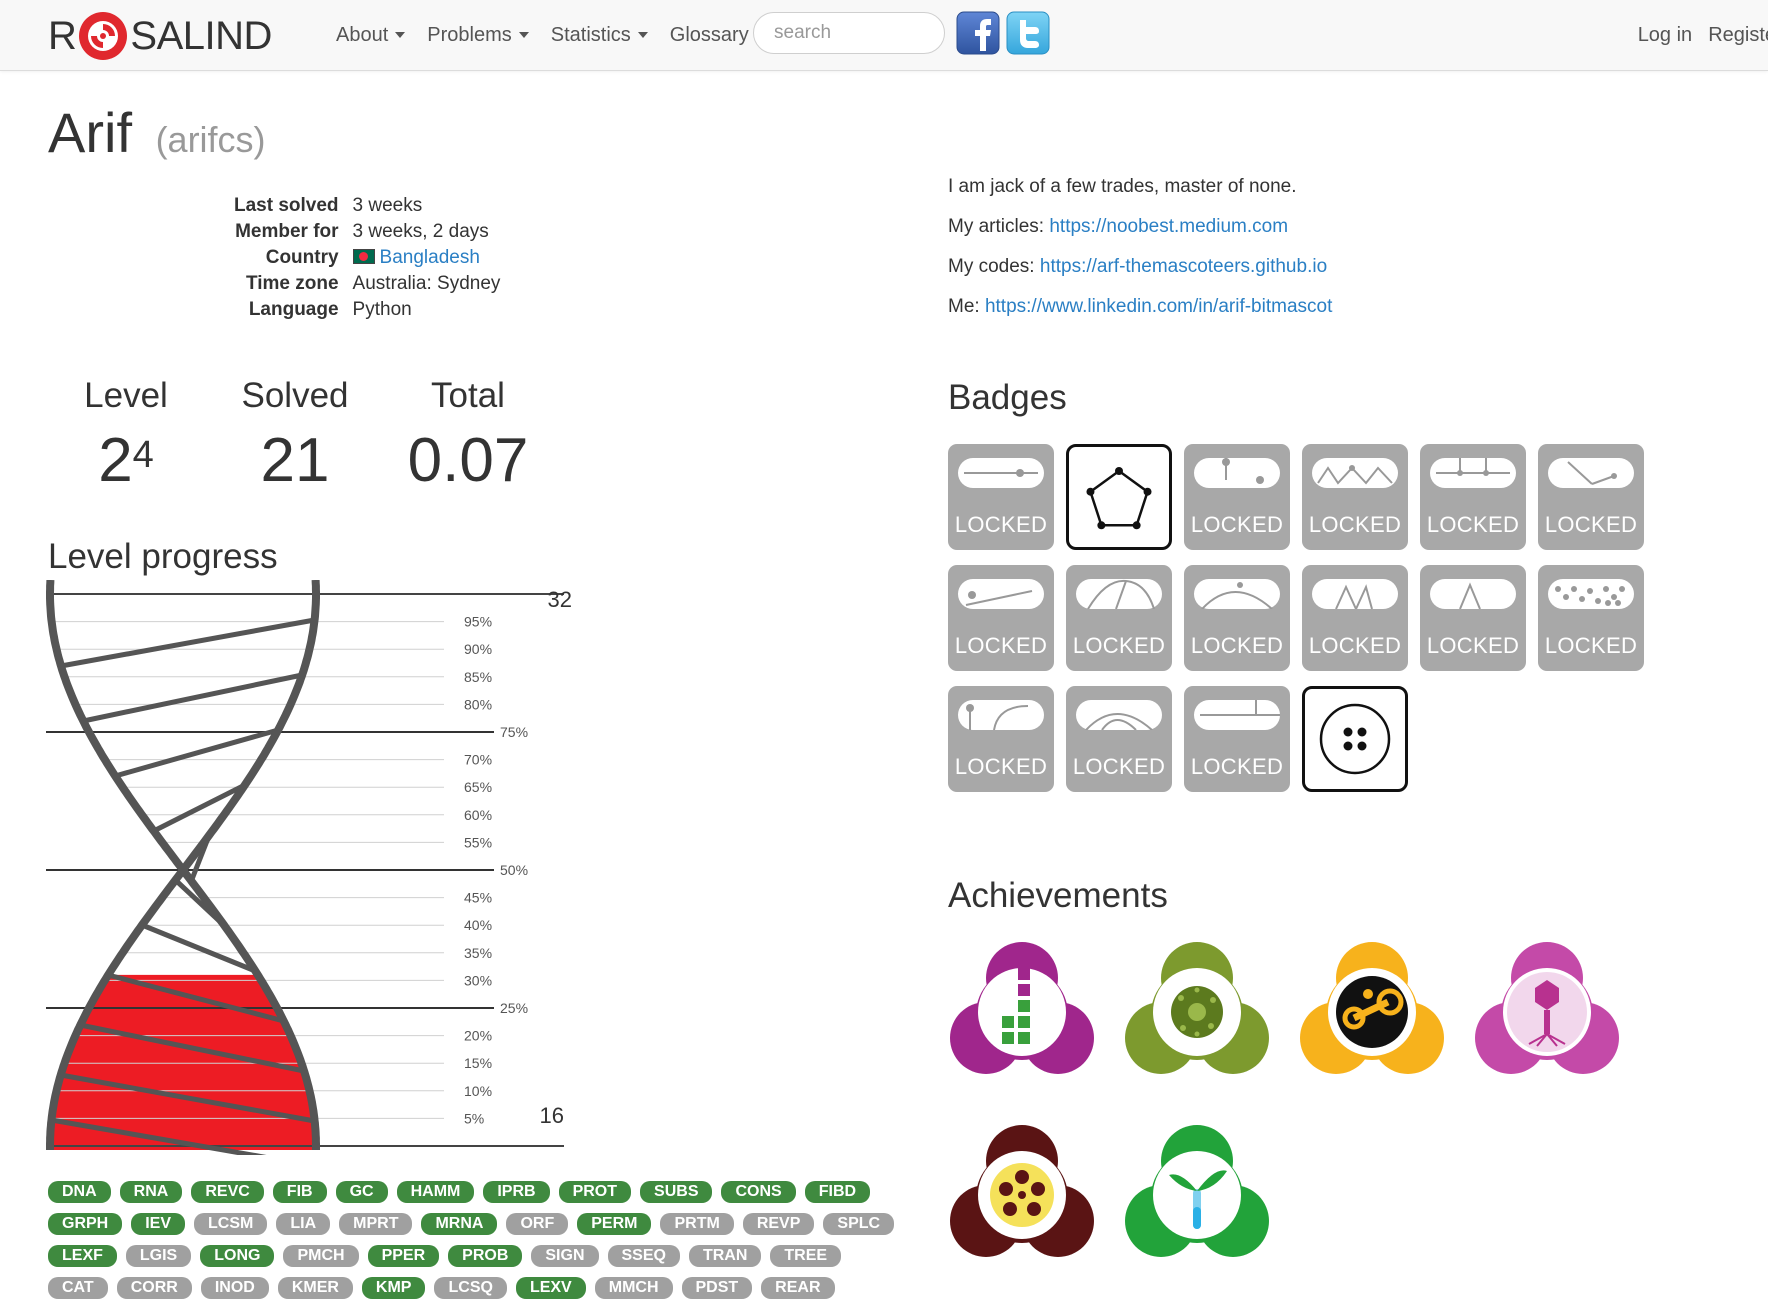 Image resolution: width=1768 pixels, height=1310 pixels. I want to click on badge-4: LOCKED, so click(1355, 497).